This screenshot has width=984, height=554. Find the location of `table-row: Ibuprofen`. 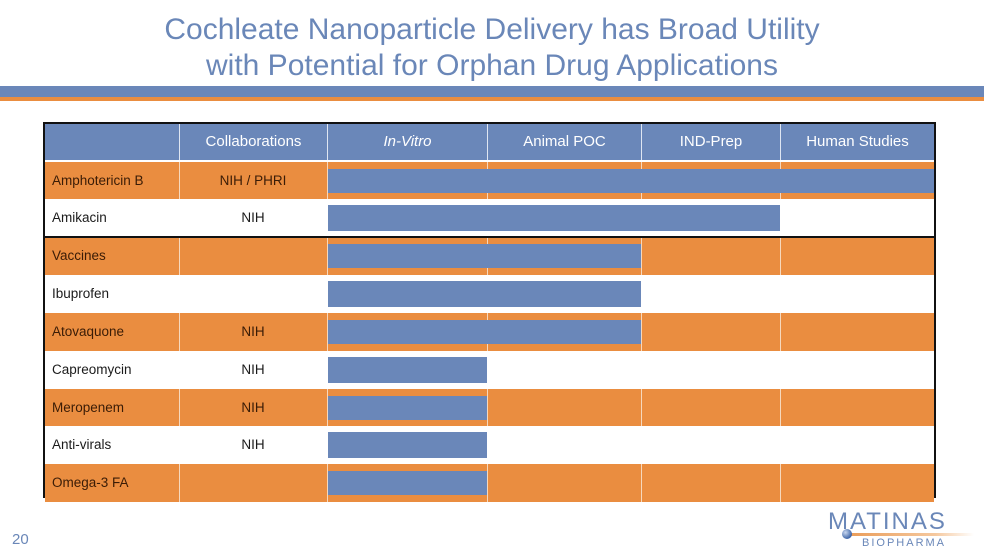

table-row: Ibuprofen is located at coordinates (489, 294).